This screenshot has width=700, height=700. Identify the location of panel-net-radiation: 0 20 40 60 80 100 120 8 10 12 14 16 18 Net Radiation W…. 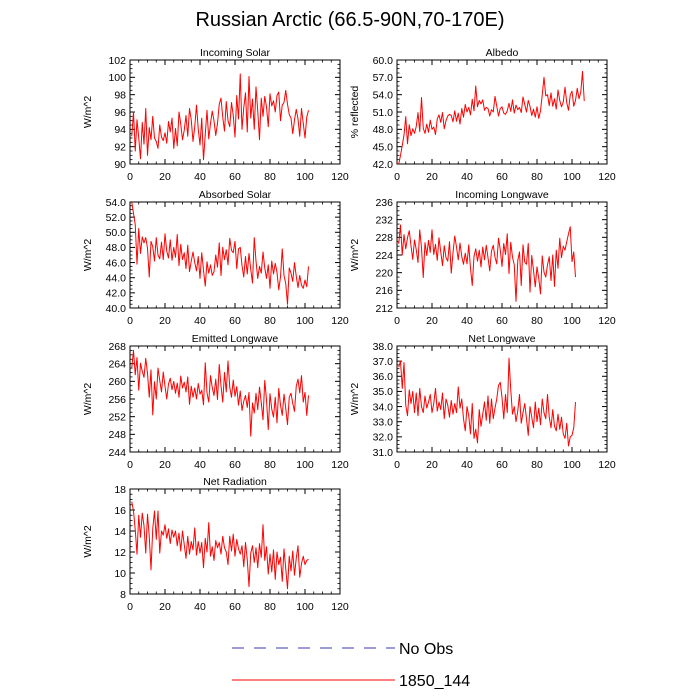
(215, 544).